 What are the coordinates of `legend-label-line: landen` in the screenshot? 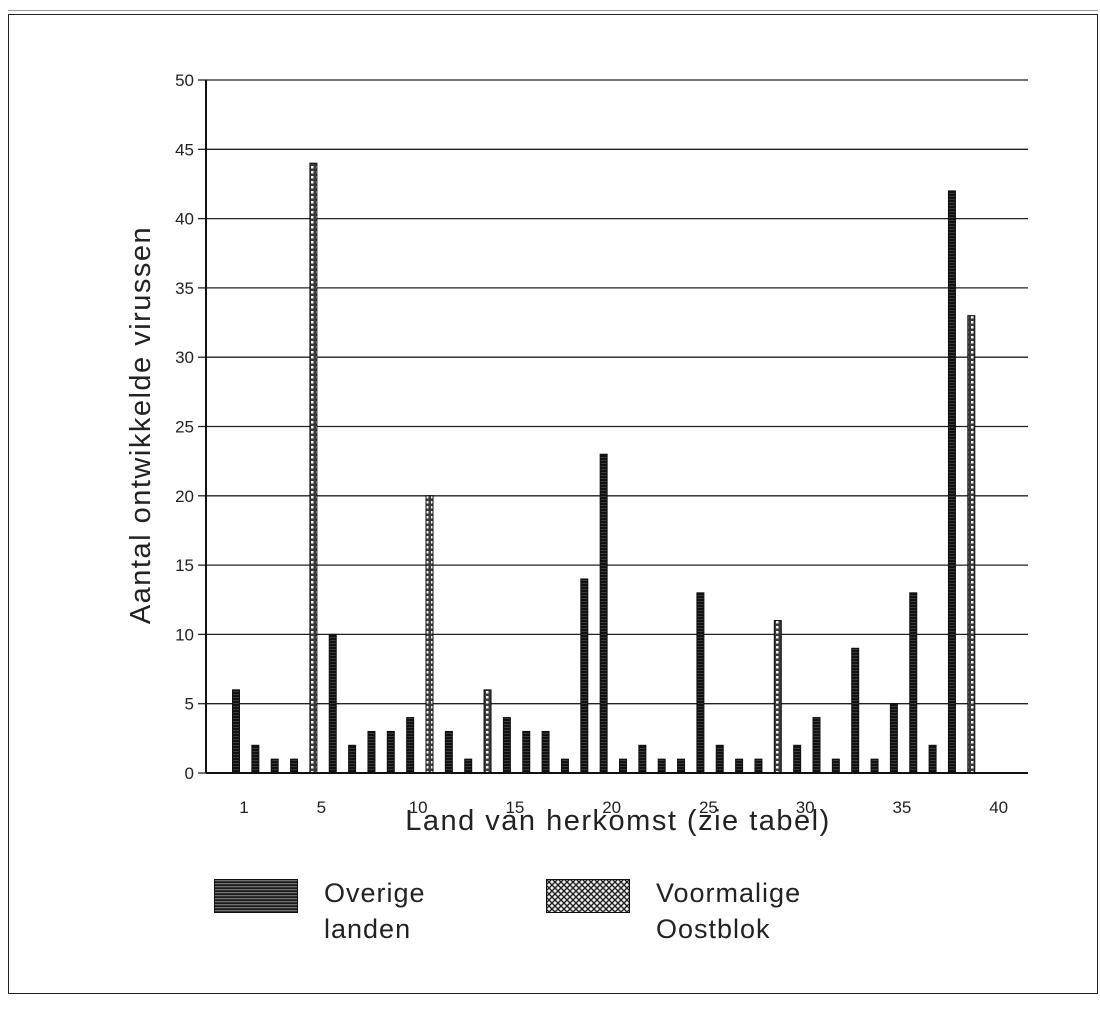 It's located at (368, 929).